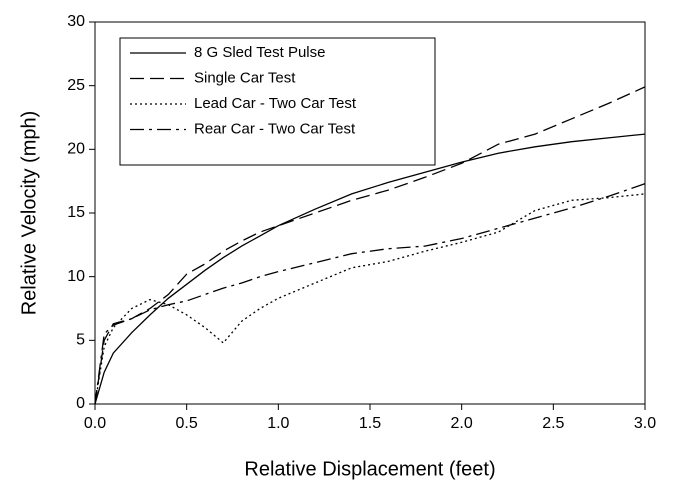  Describe the element at coordinates (259, 52) in the screenshot. I see `legend-label: 8 G Sled Test Pulse` at that location.